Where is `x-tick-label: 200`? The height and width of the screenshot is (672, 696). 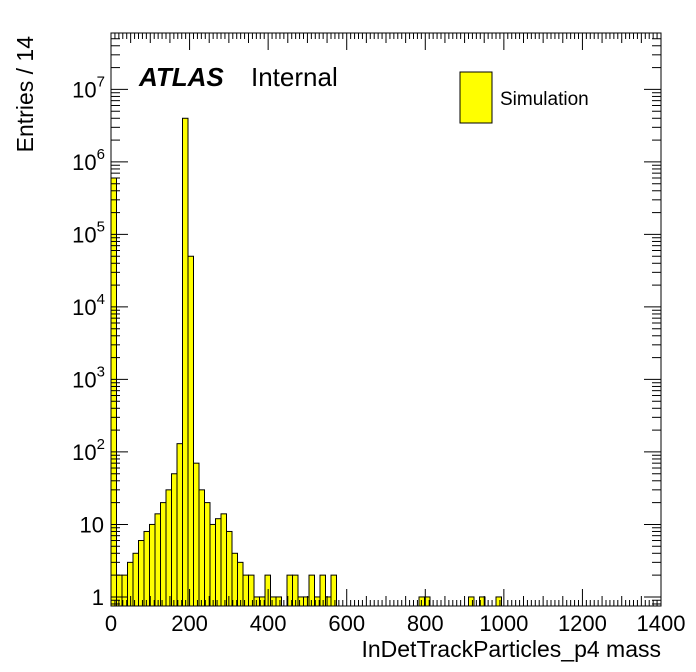 x-tick-label: 200 is located at coordinates (189, 623).